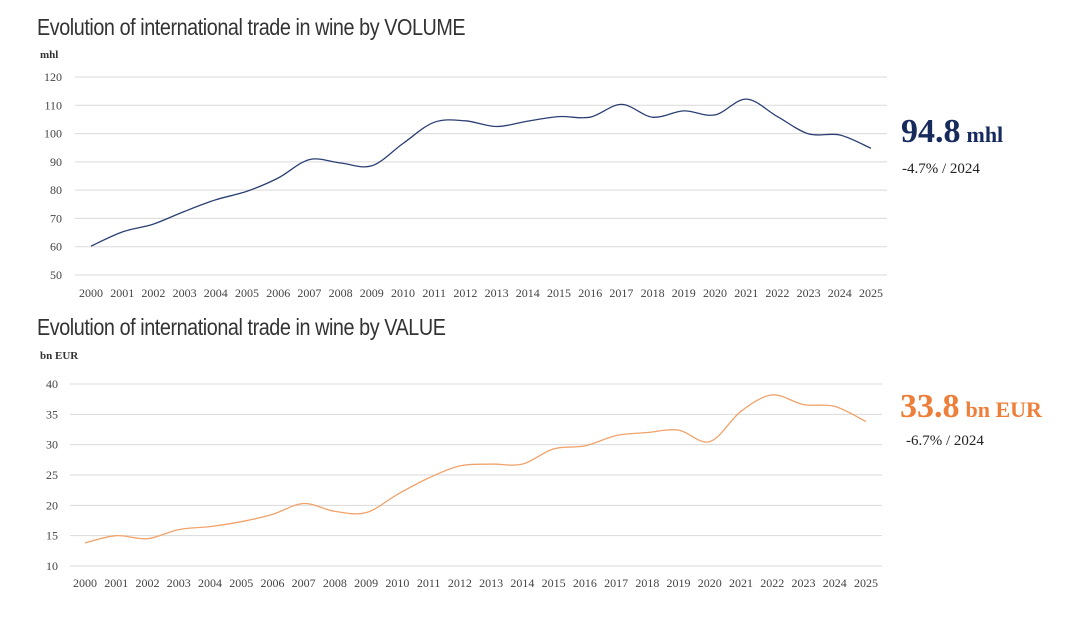 The width and height of the screenshot is (1080, 633). Describe the element at coordinates (491, 583) in the screenshot. I see `value-x-tick-label: 2013` at that location.